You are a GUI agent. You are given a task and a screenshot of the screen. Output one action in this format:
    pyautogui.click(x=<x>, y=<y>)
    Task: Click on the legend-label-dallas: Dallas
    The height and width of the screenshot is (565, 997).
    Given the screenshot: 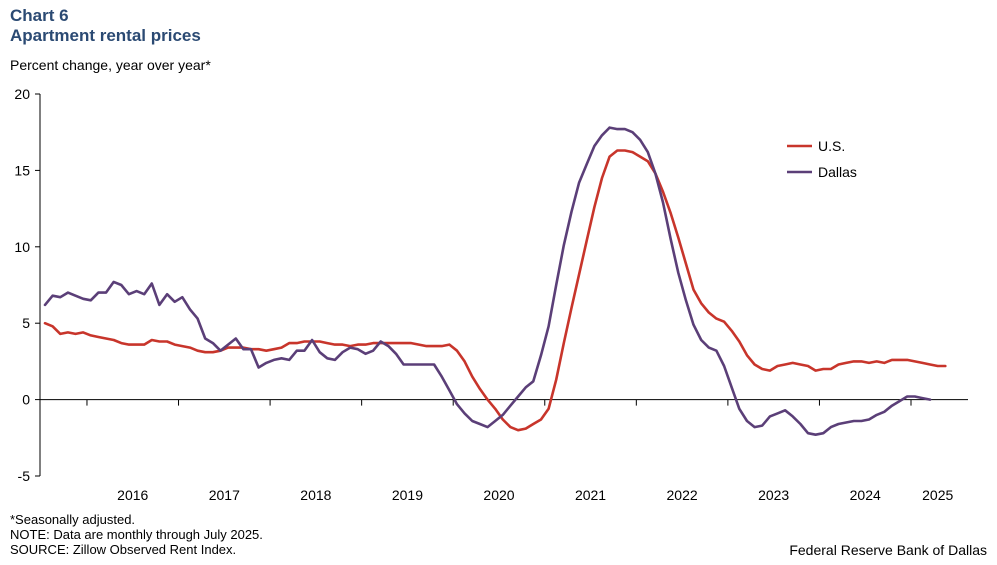 What is the action you would take?
    pyautogui.click(x=837, y=172)
    